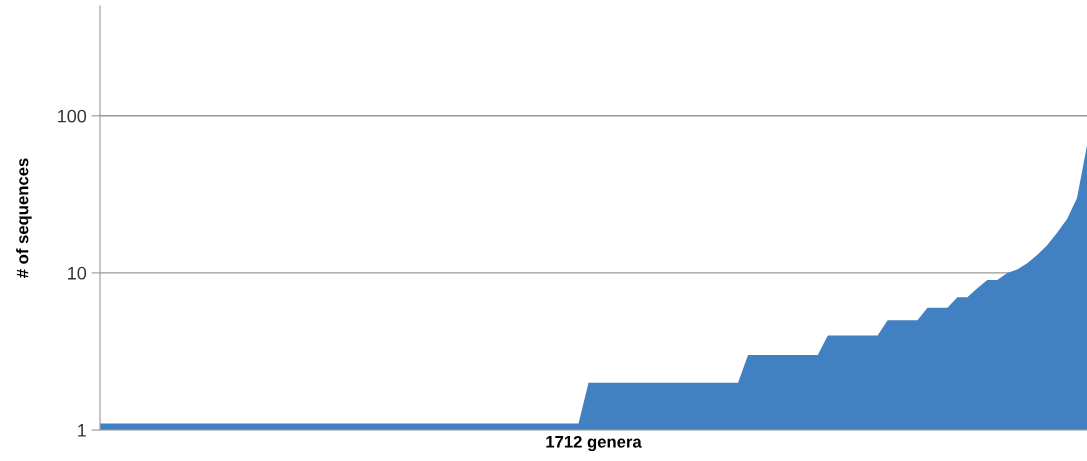 The height and width of the screenshot is (461, 1087). What do you see at coordinates (24, 218) in the screenshot?
I see `y-axis-title: # of sequences` at bounding box center [24, 218].